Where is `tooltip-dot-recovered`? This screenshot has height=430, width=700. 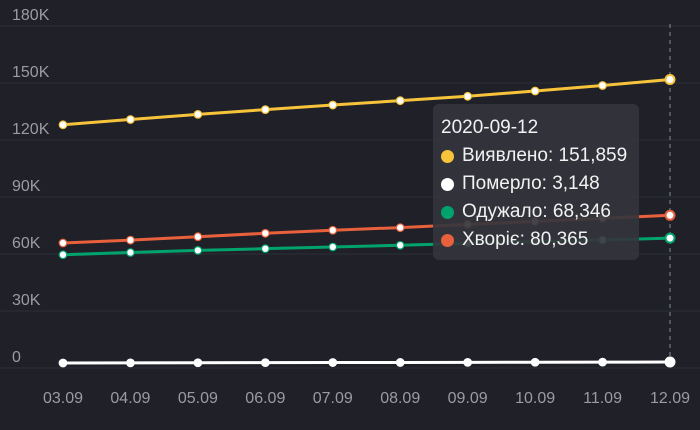 tooltip-dot-recovered is located at coordinates (447, 212).